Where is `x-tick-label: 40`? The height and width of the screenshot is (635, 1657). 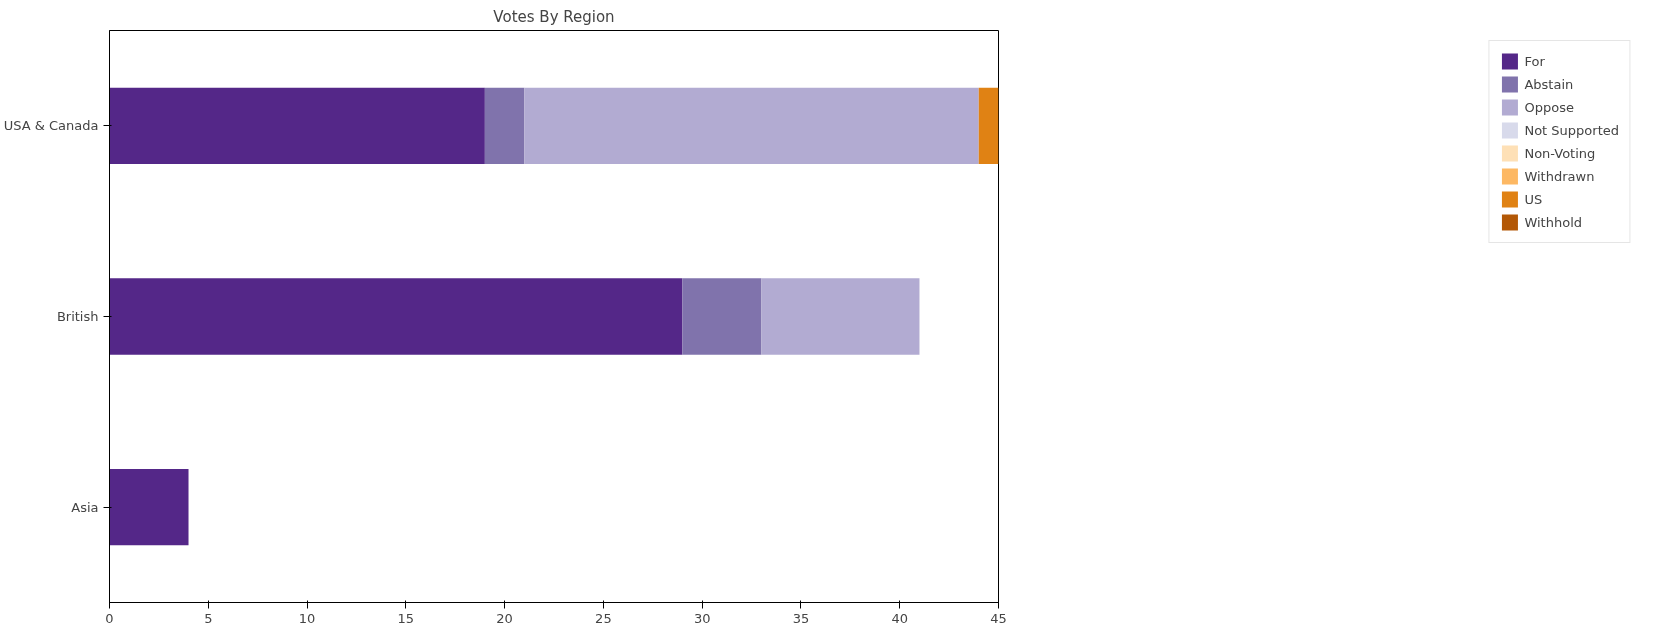 x-tick-label: 40 is located at coordinates (899, 618).